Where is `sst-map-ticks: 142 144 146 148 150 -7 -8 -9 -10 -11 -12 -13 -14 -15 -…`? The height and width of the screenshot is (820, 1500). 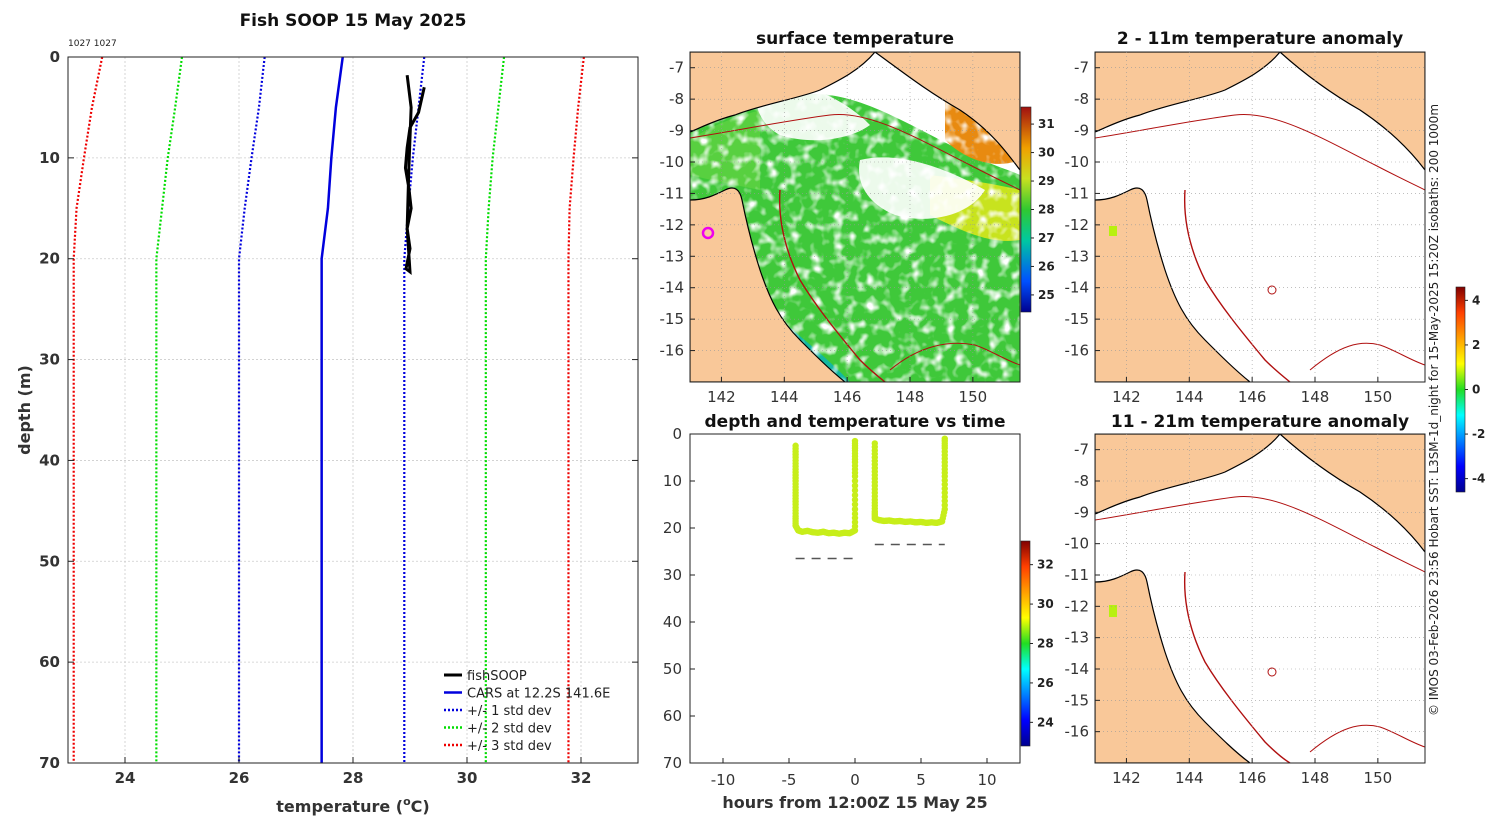
sst-map-ticks: 142 144 146 148 150 -7 -8 -9 -10 -11 -12 -13 -14 -15 -… is located at coordinates (840, 229).